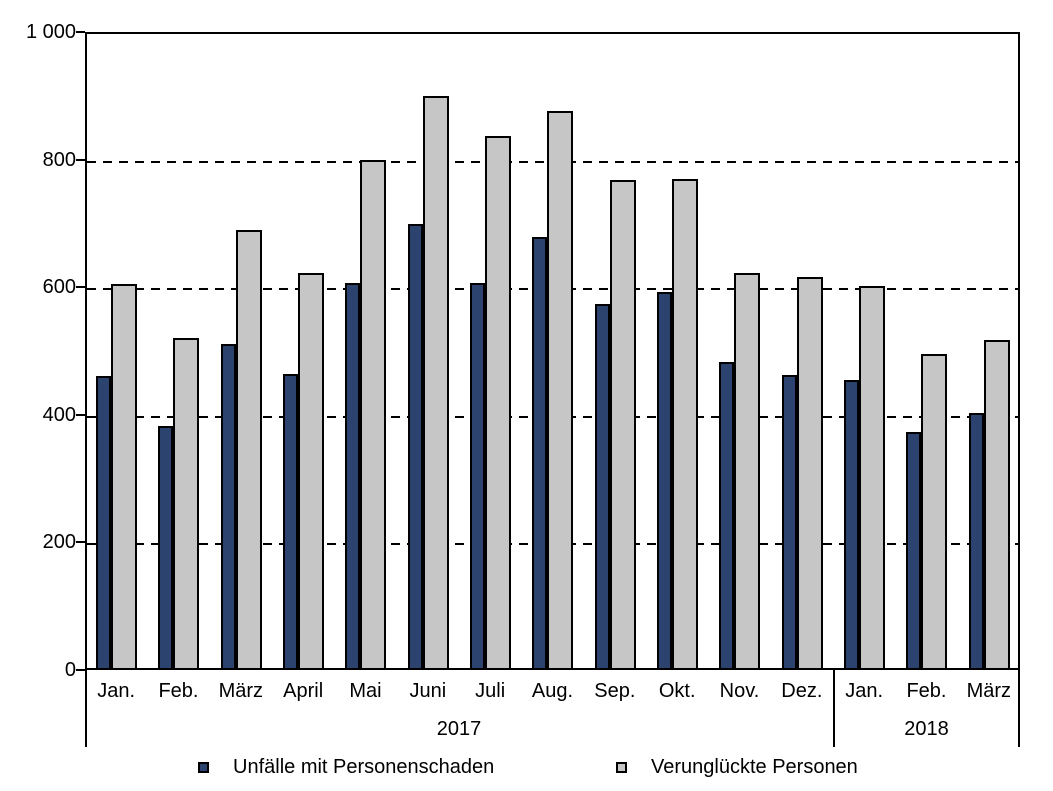 This screenshot has width=1053, height=791. What do you see at coordinates (459, 729) in the screenshot?
I see `year-label-2017: 2017` at bounding box center [459, 729].